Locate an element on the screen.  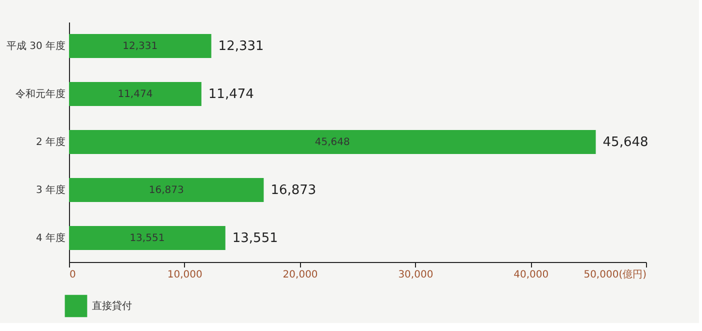
x-tick-label: 20,000 is located at coordinates (300, 275).